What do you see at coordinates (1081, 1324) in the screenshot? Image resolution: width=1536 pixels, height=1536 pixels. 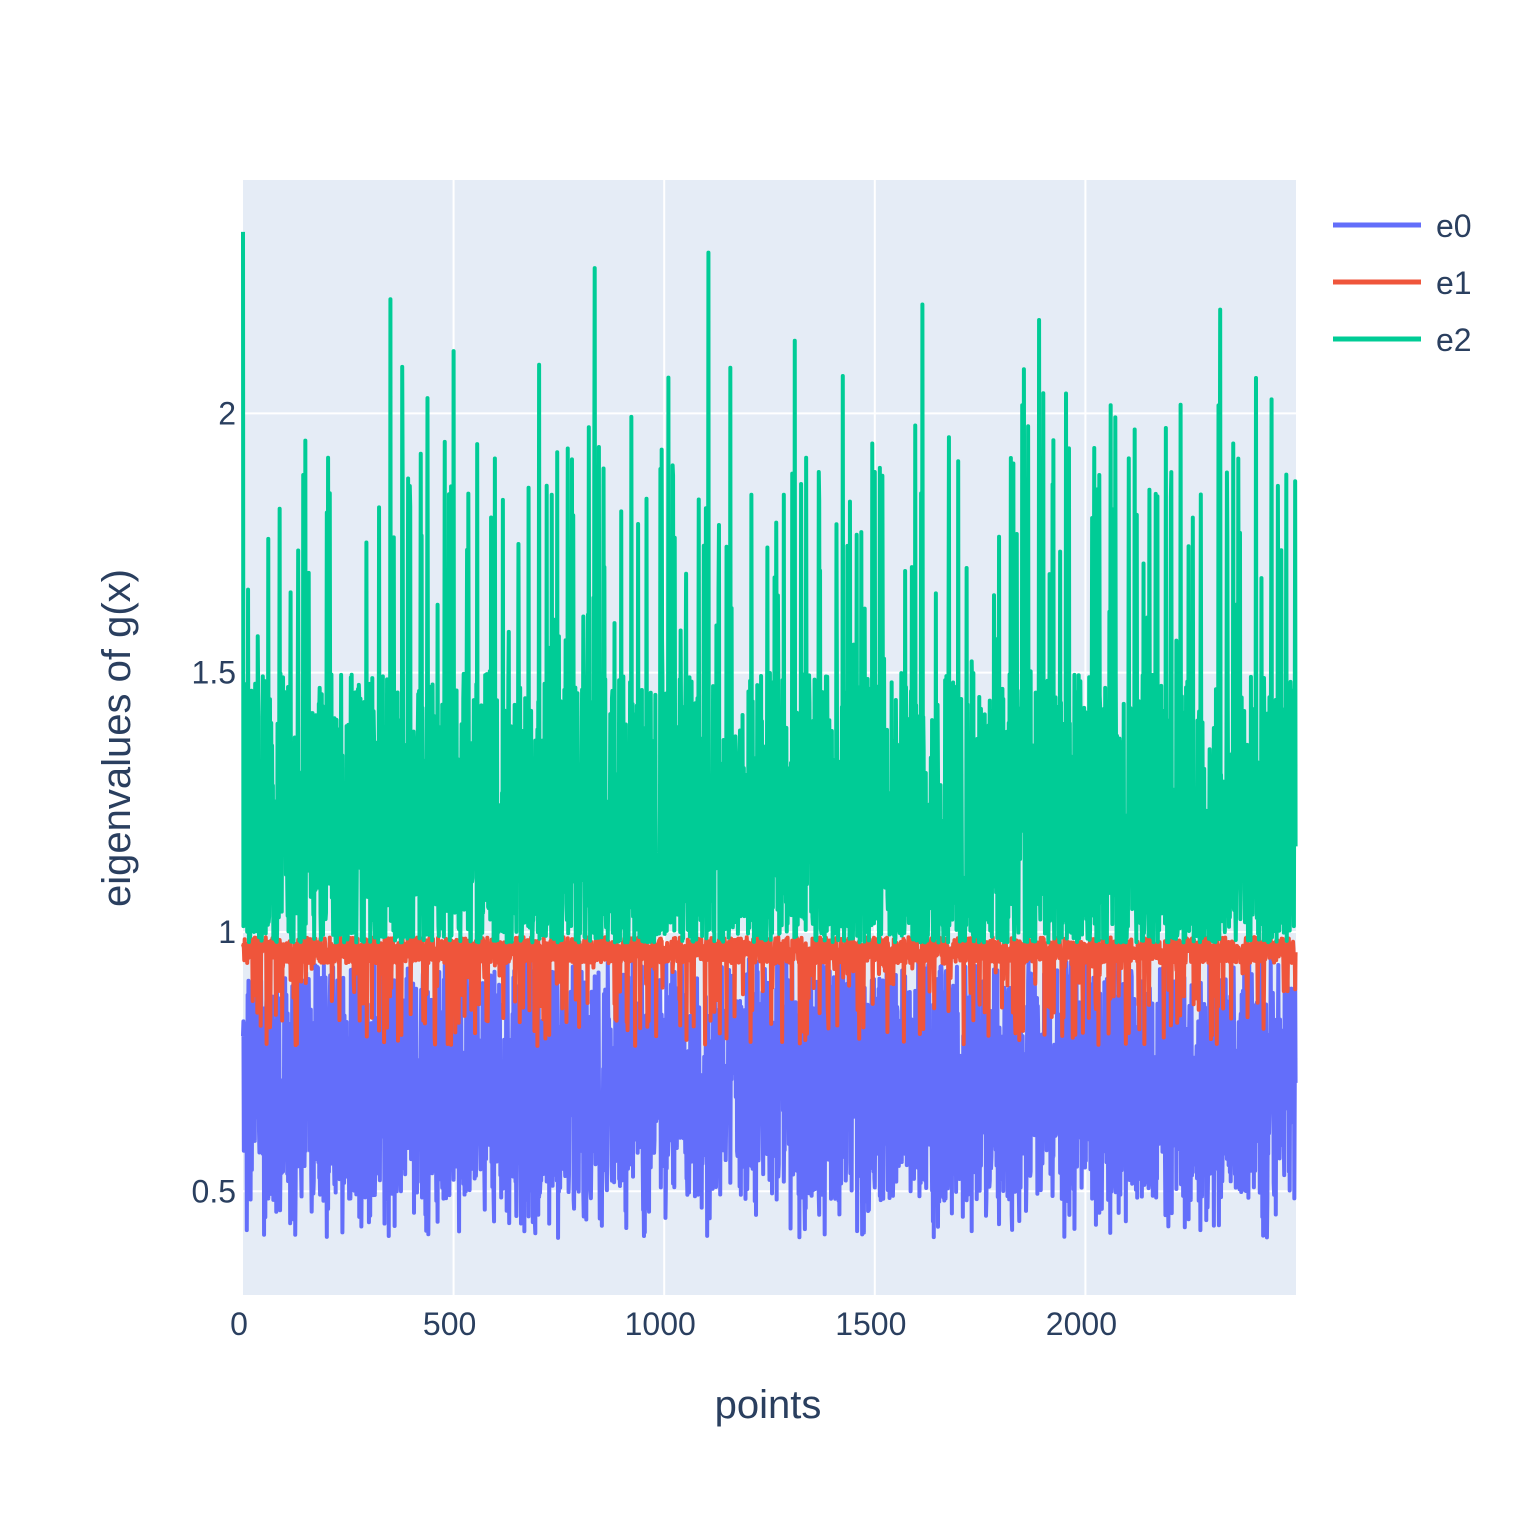 I see `x-tick-label: 2000` at bounding box center [1081, 1324].